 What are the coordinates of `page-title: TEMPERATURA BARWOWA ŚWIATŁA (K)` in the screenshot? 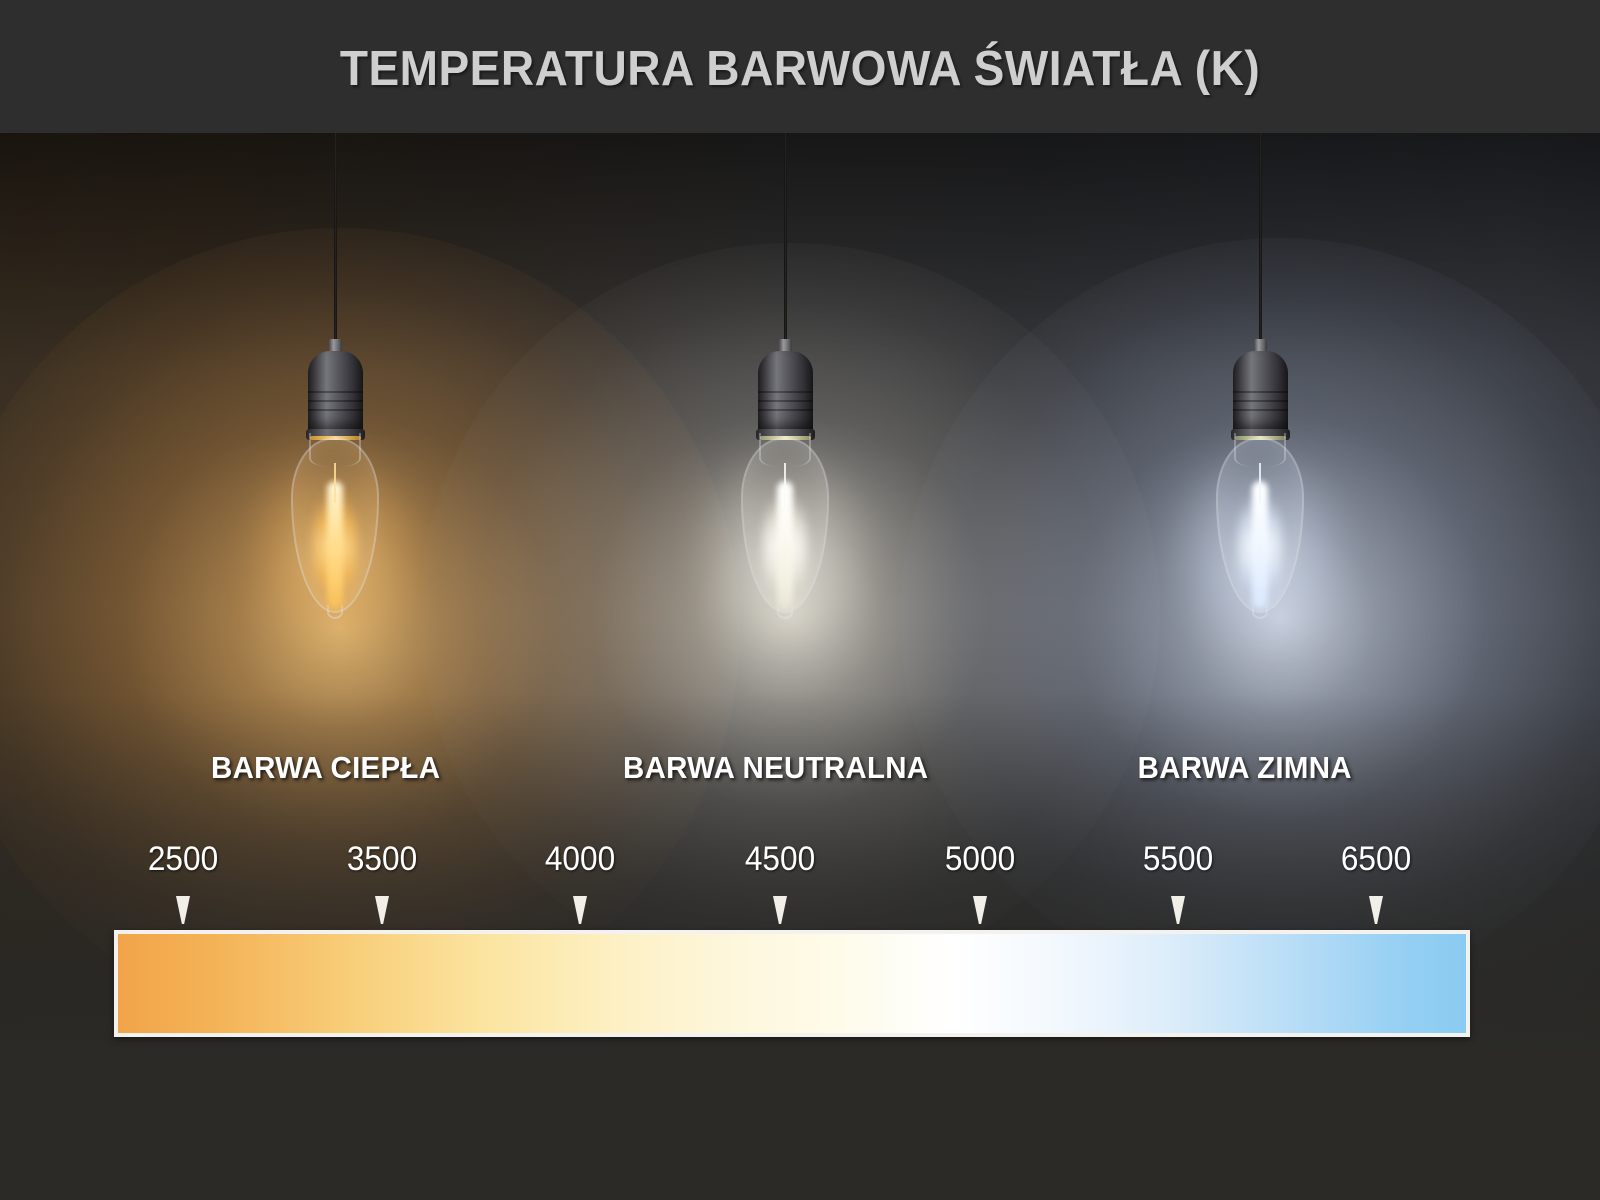 It's located at (800, 69).